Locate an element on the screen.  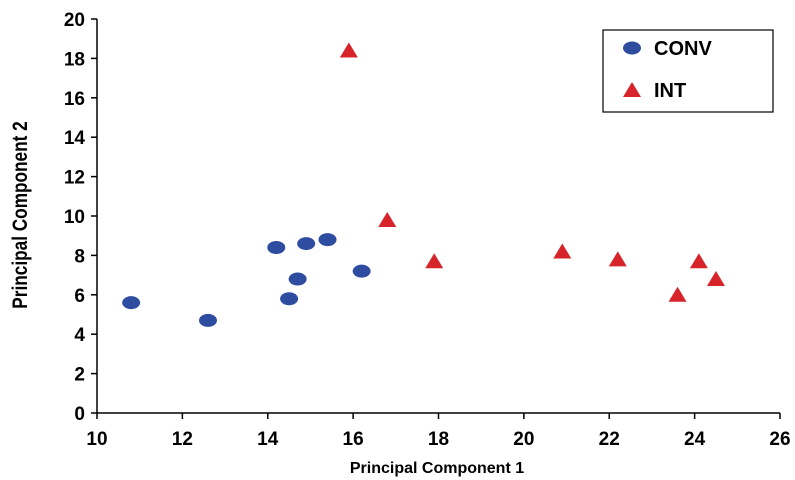
x-tick-label: 18 is located at coordinates (438, 439).